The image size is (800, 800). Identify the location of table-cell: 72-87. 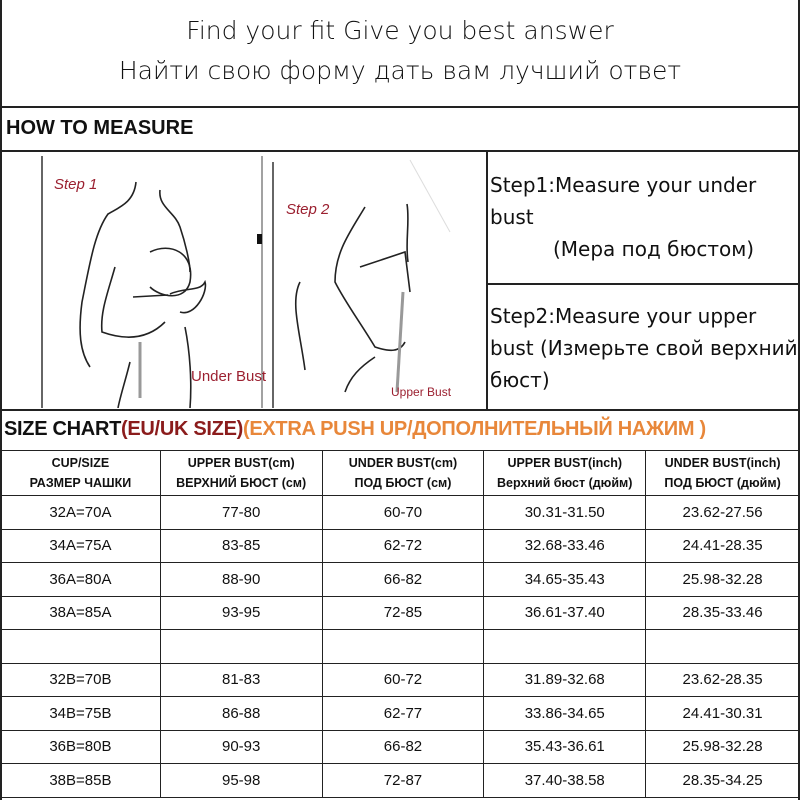
(403, 780).